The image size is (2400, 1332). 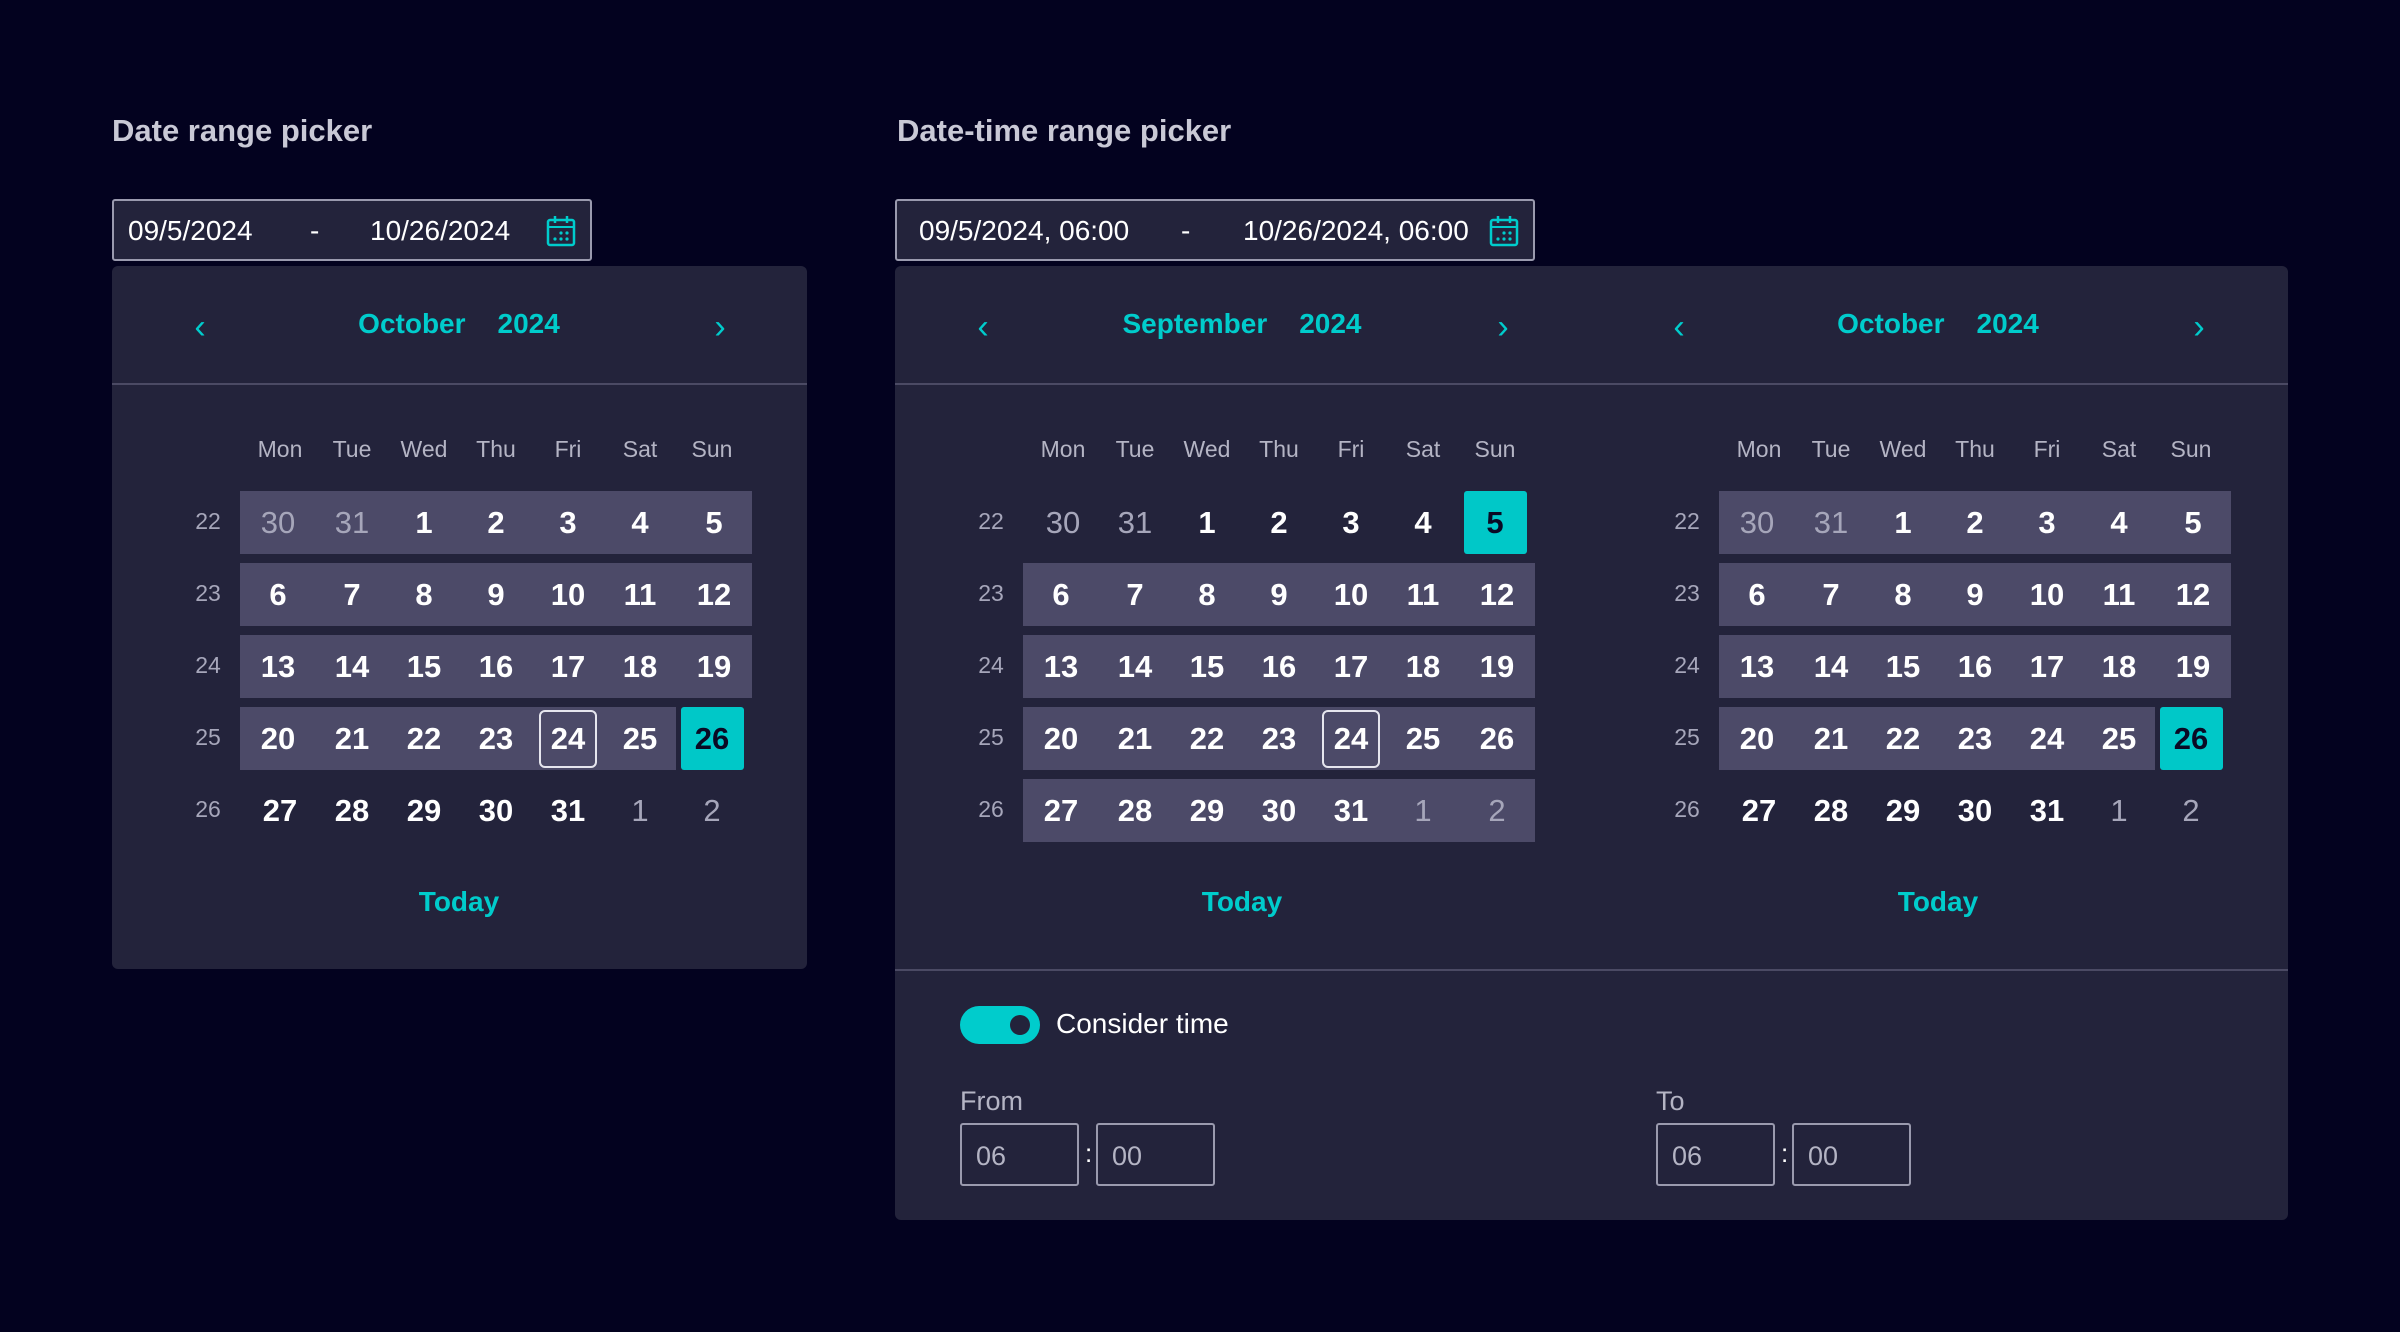 I want to click on from-minutes-input: 00, so click(x=1155, y=1154).